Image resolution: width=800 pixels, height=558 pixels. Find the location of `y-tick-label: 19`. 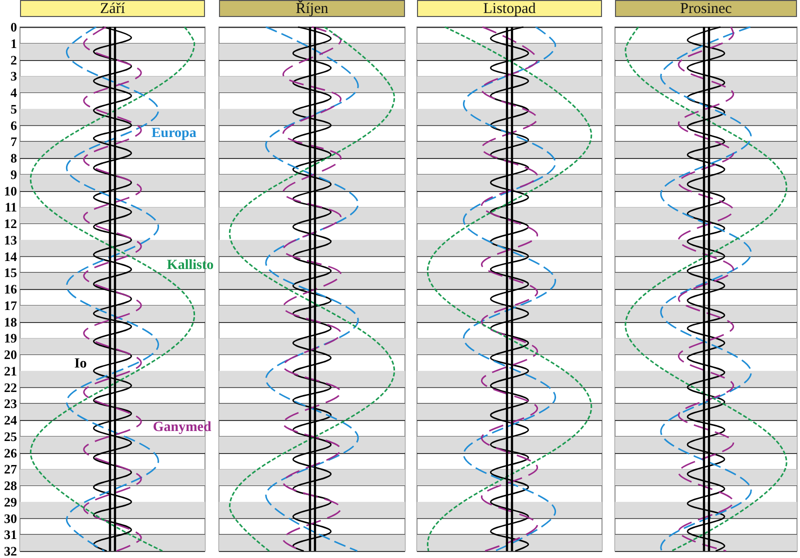

y-tick-label: 19 is located at coordinates (11, 338).